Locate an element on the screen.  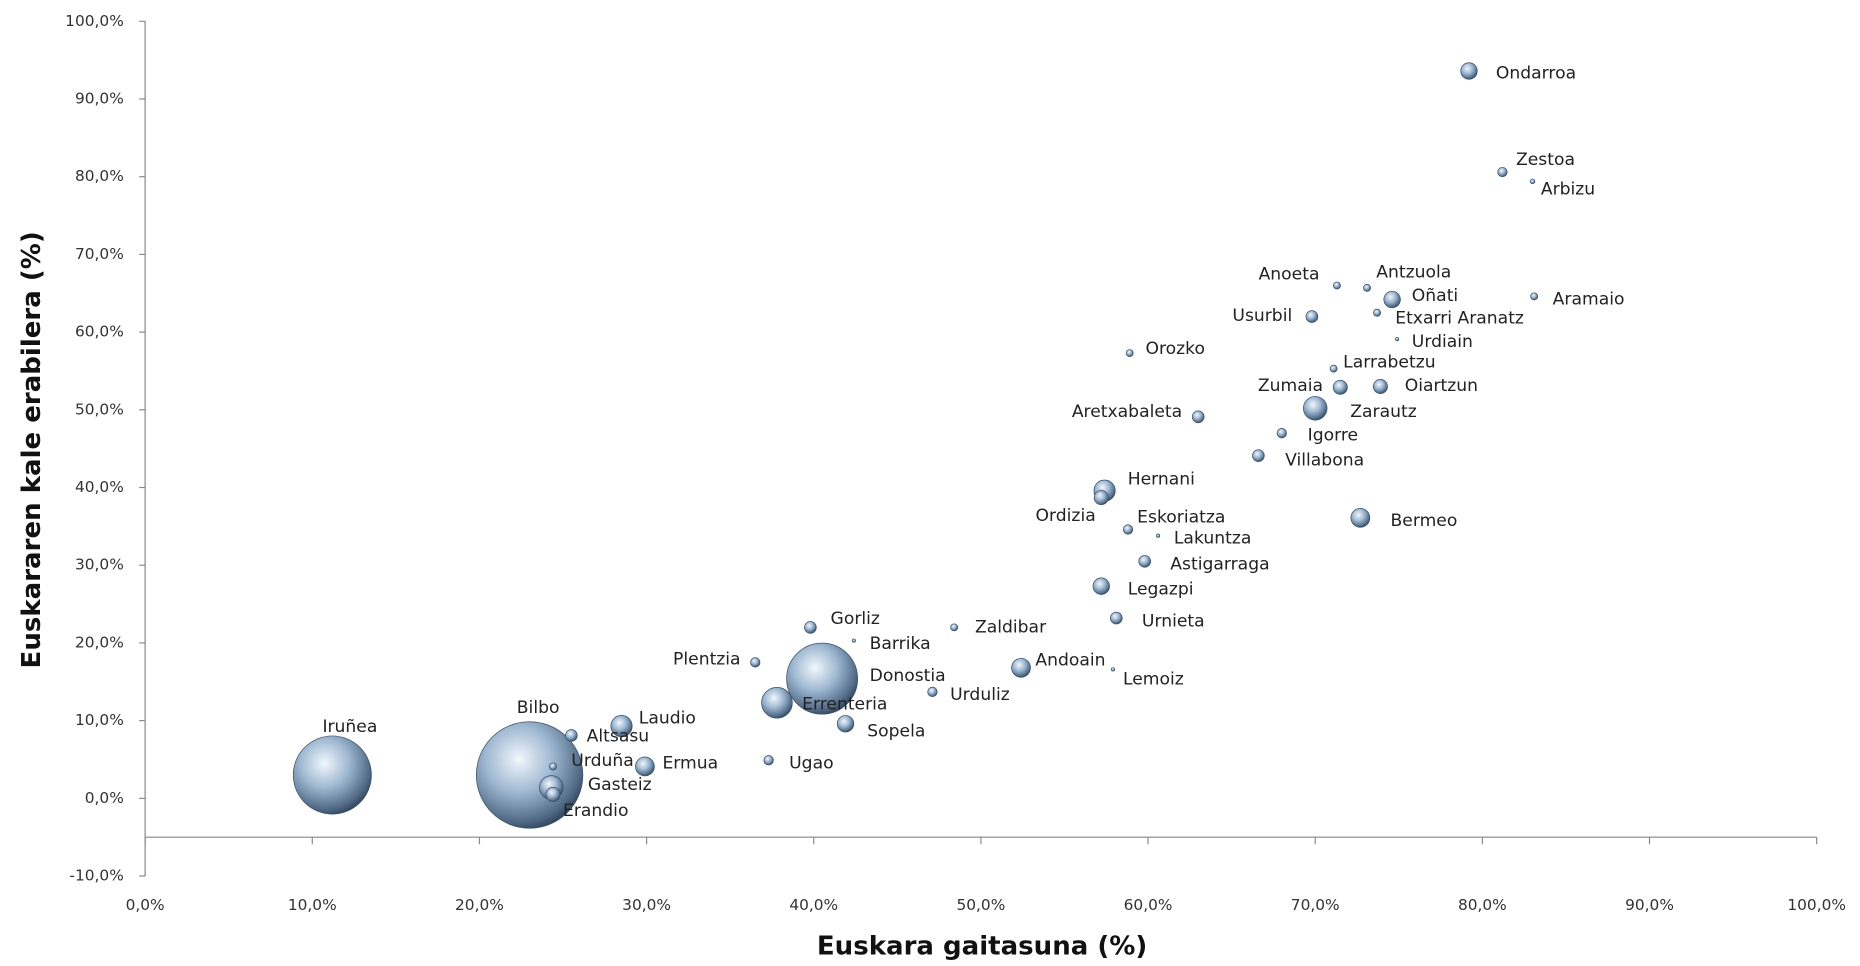
point-label: Aretxabaleta is located at coordinates (1127, 412).